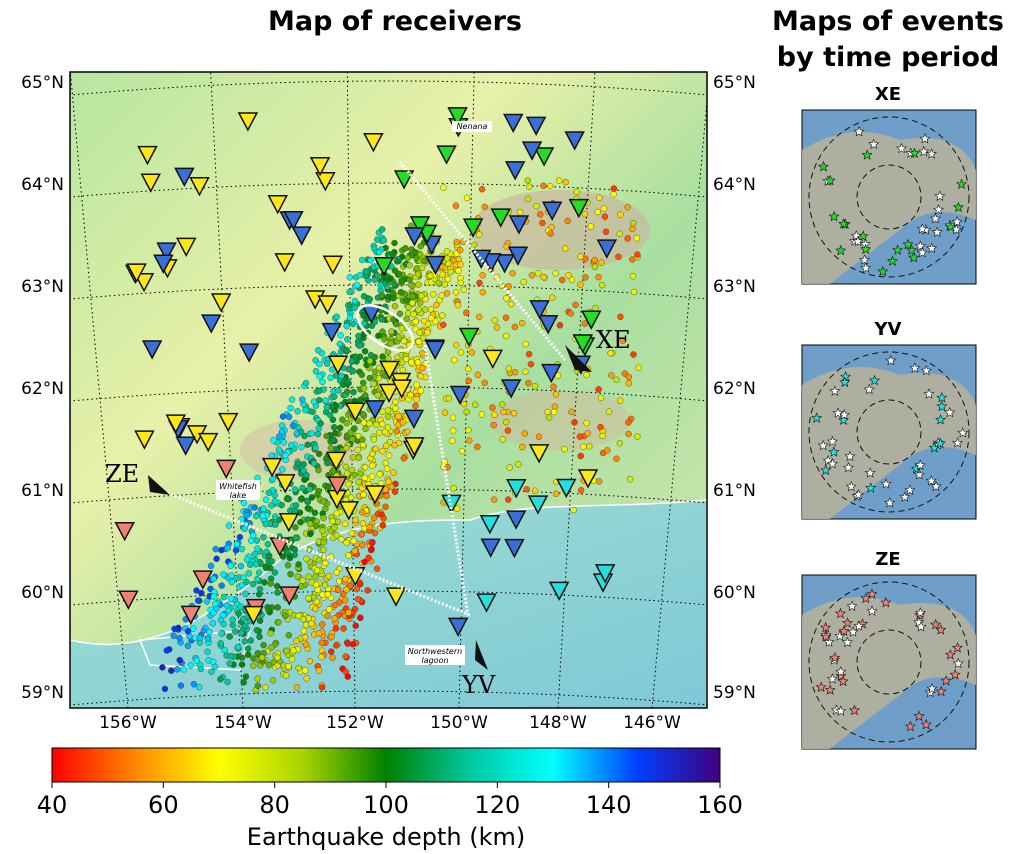  What do you see at coordinates (652, 723) in the screenshot?
I see `lon-label: 146°W` at bounding box center [652, 723].